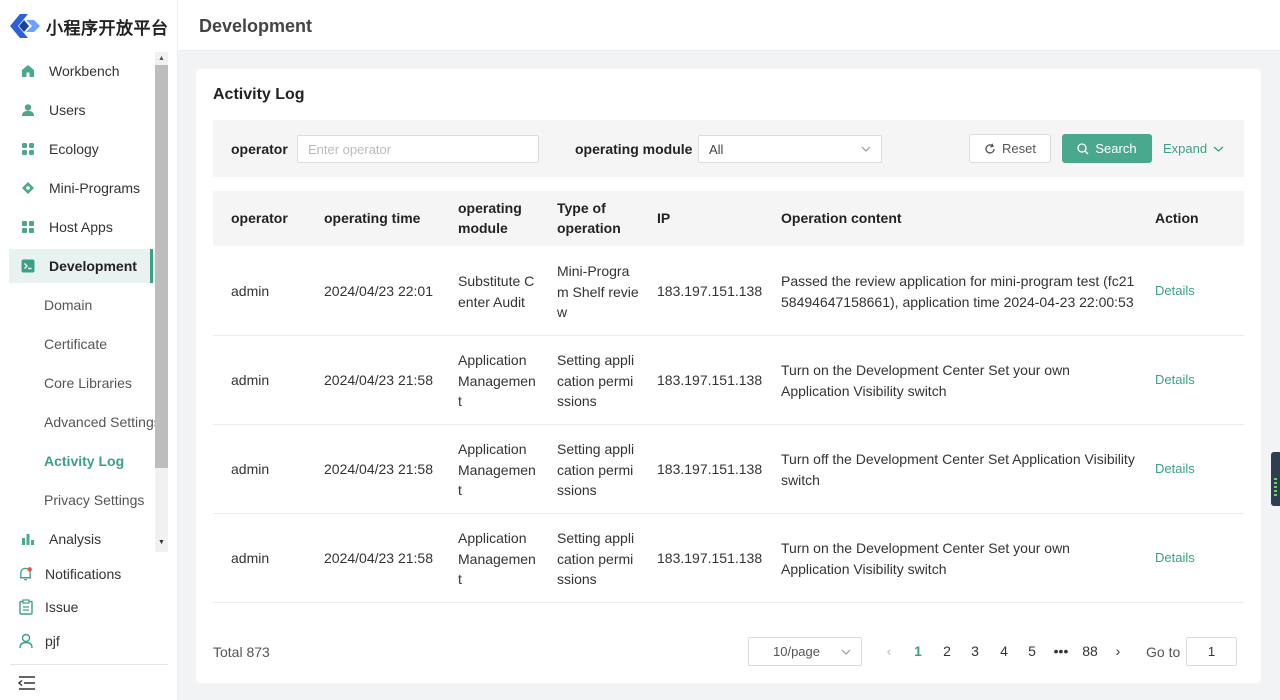  I want to click on sidebar-subitem-advanced-settings: Advanced Settings, so click(85, 422).